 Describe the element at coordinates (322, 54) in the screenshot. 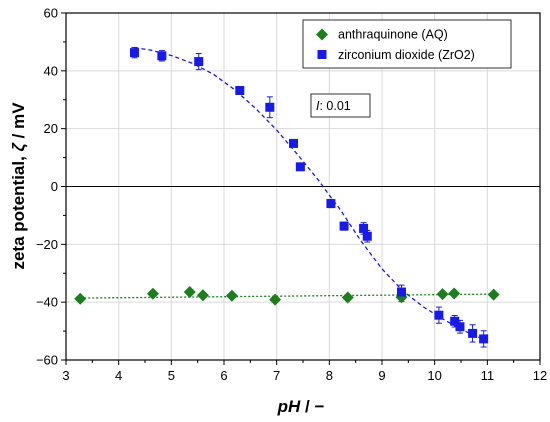

I see `legend-marker-zirconium-dioxide` at that location.